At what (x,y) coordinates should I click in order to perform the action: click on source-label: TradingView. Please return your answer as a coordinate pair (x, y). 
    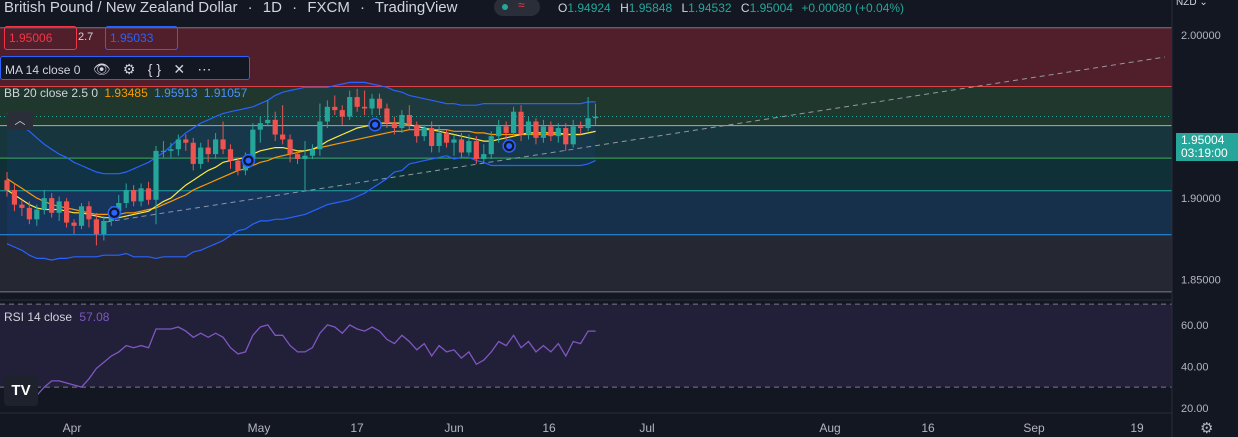
    Looking at the image, I should click on (416, 8).